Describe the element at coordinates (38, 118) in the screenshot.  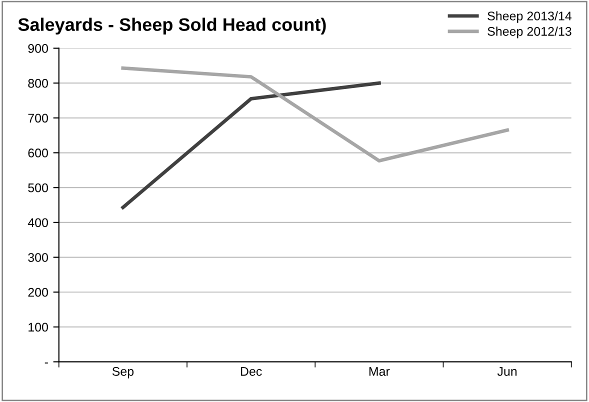
I see `y-tick-label: 700` at that location.